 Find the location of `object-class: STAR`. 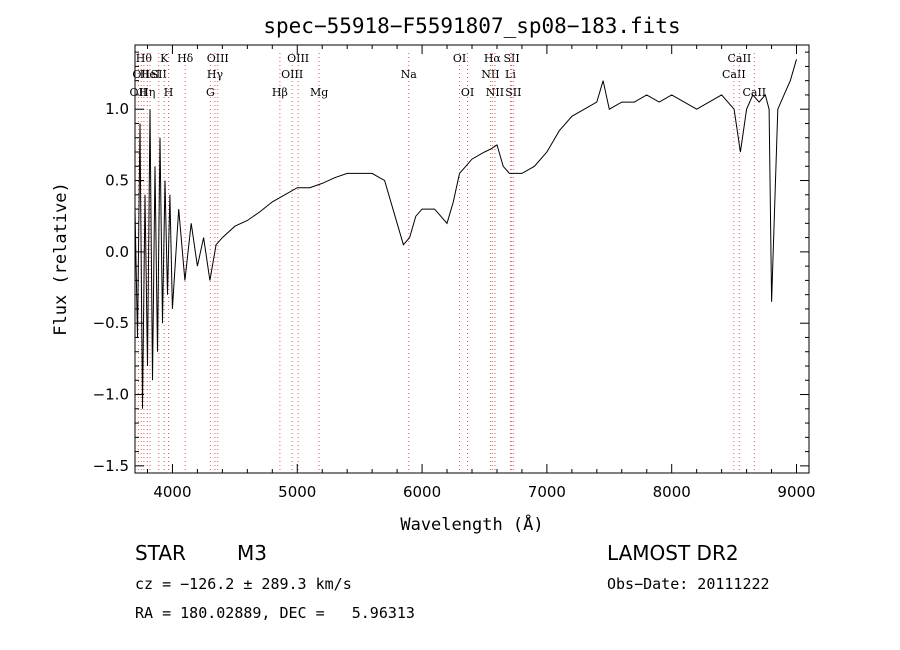

object-class: STAR is located at coordinates (160, 553).